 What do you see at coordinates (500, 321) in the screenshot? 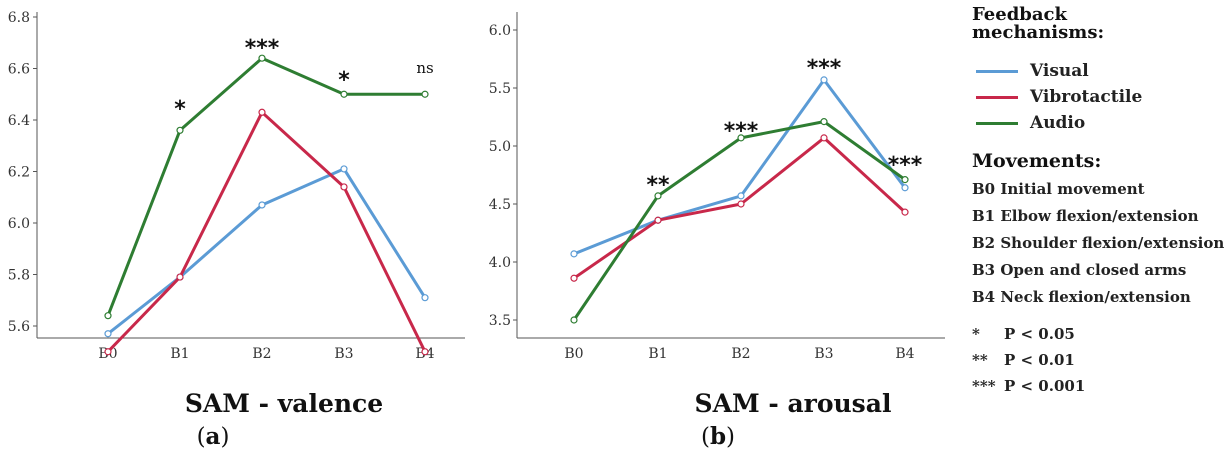
I see `y-tick-label: 3.5` at bounding box center [500, 321].